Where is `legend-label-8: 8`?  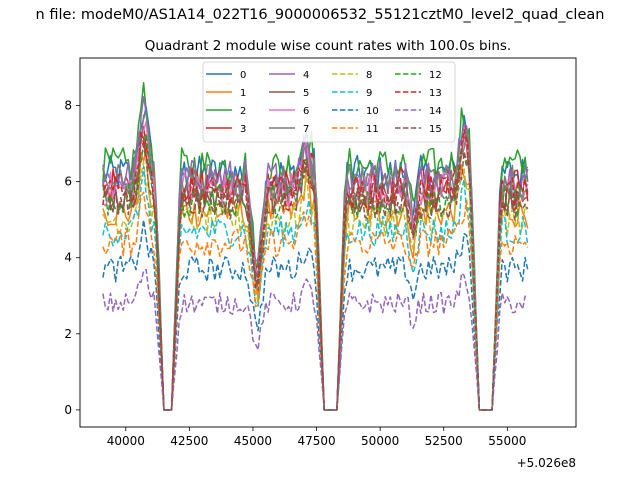 legend-label-8: 8 is located at coordinates (369, 75).